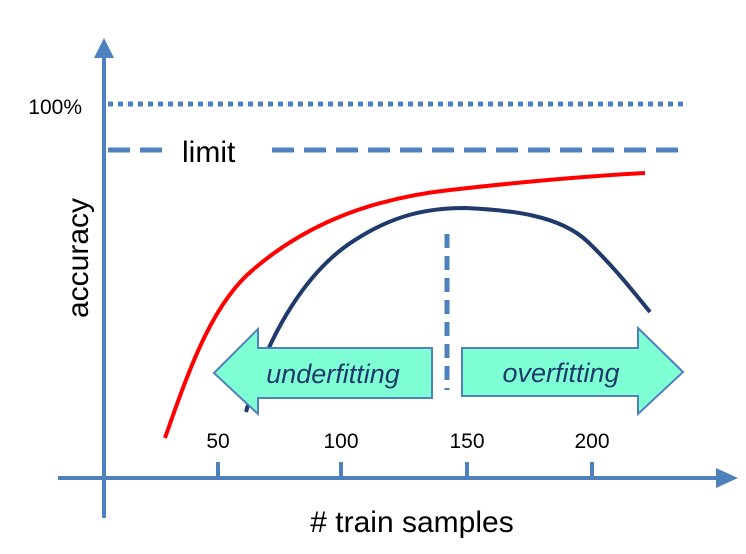 This screenshot has height=554, width=746. Describe the element at coordinates (727, 478) in the screenshot. I see `x-axis-arrowhead` at that location.